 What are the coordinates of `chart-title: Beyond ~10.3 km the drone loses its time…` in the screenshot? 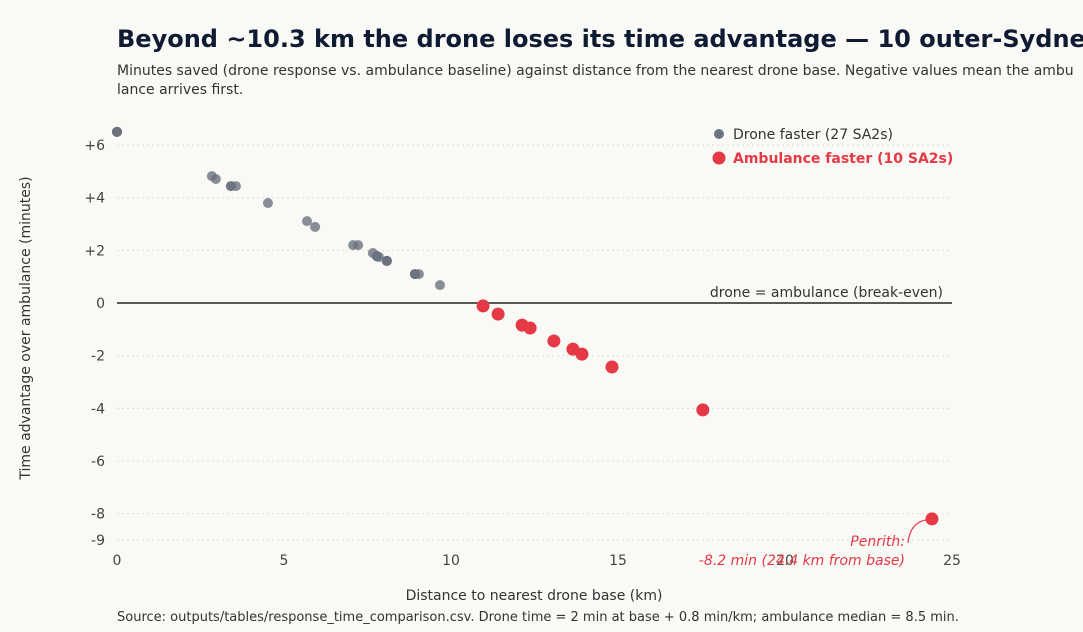 It's located at (600, 39).